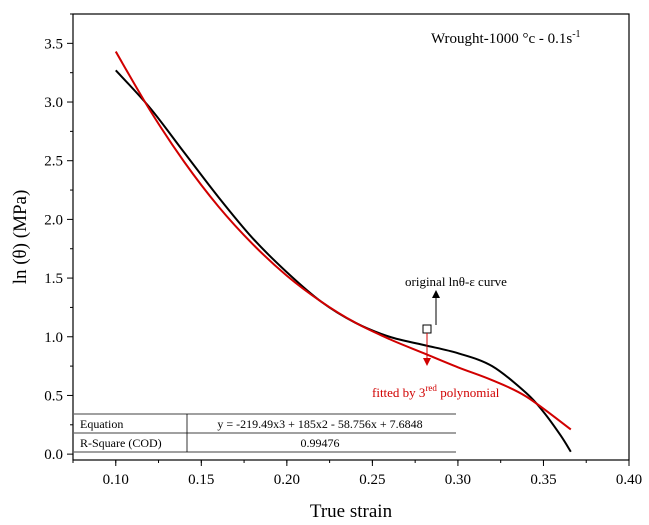  Describe the element at coordinates (319, 424) in the screenshot. I see `fit-table-equation: y = -219.49x3 + 185x2 - 58.756x + 7.6848` at that location.